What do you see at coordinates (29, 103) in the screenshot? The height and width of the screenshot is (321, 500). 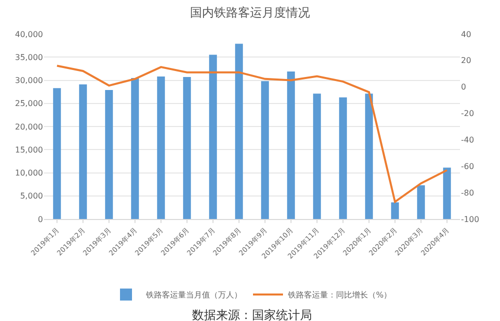 I see `y-tick-label: 25,000` at bounding box center [29, 103].